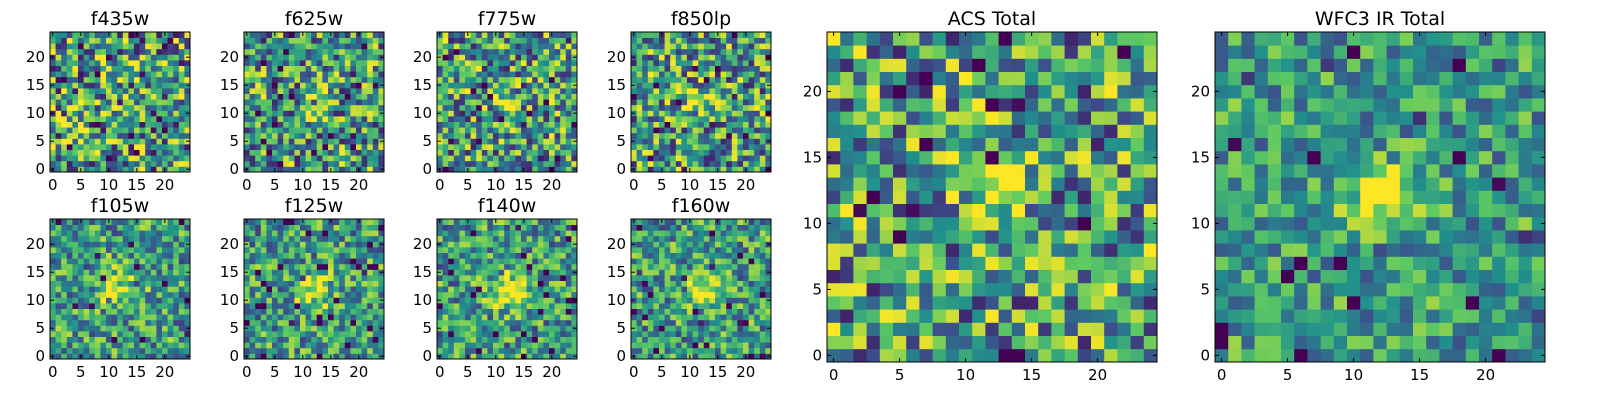 This screenshot has height=400, width=1600. Describe the element at coordinates (120, 19) in the screenshot. I see `panel-title: f435w` at that location.